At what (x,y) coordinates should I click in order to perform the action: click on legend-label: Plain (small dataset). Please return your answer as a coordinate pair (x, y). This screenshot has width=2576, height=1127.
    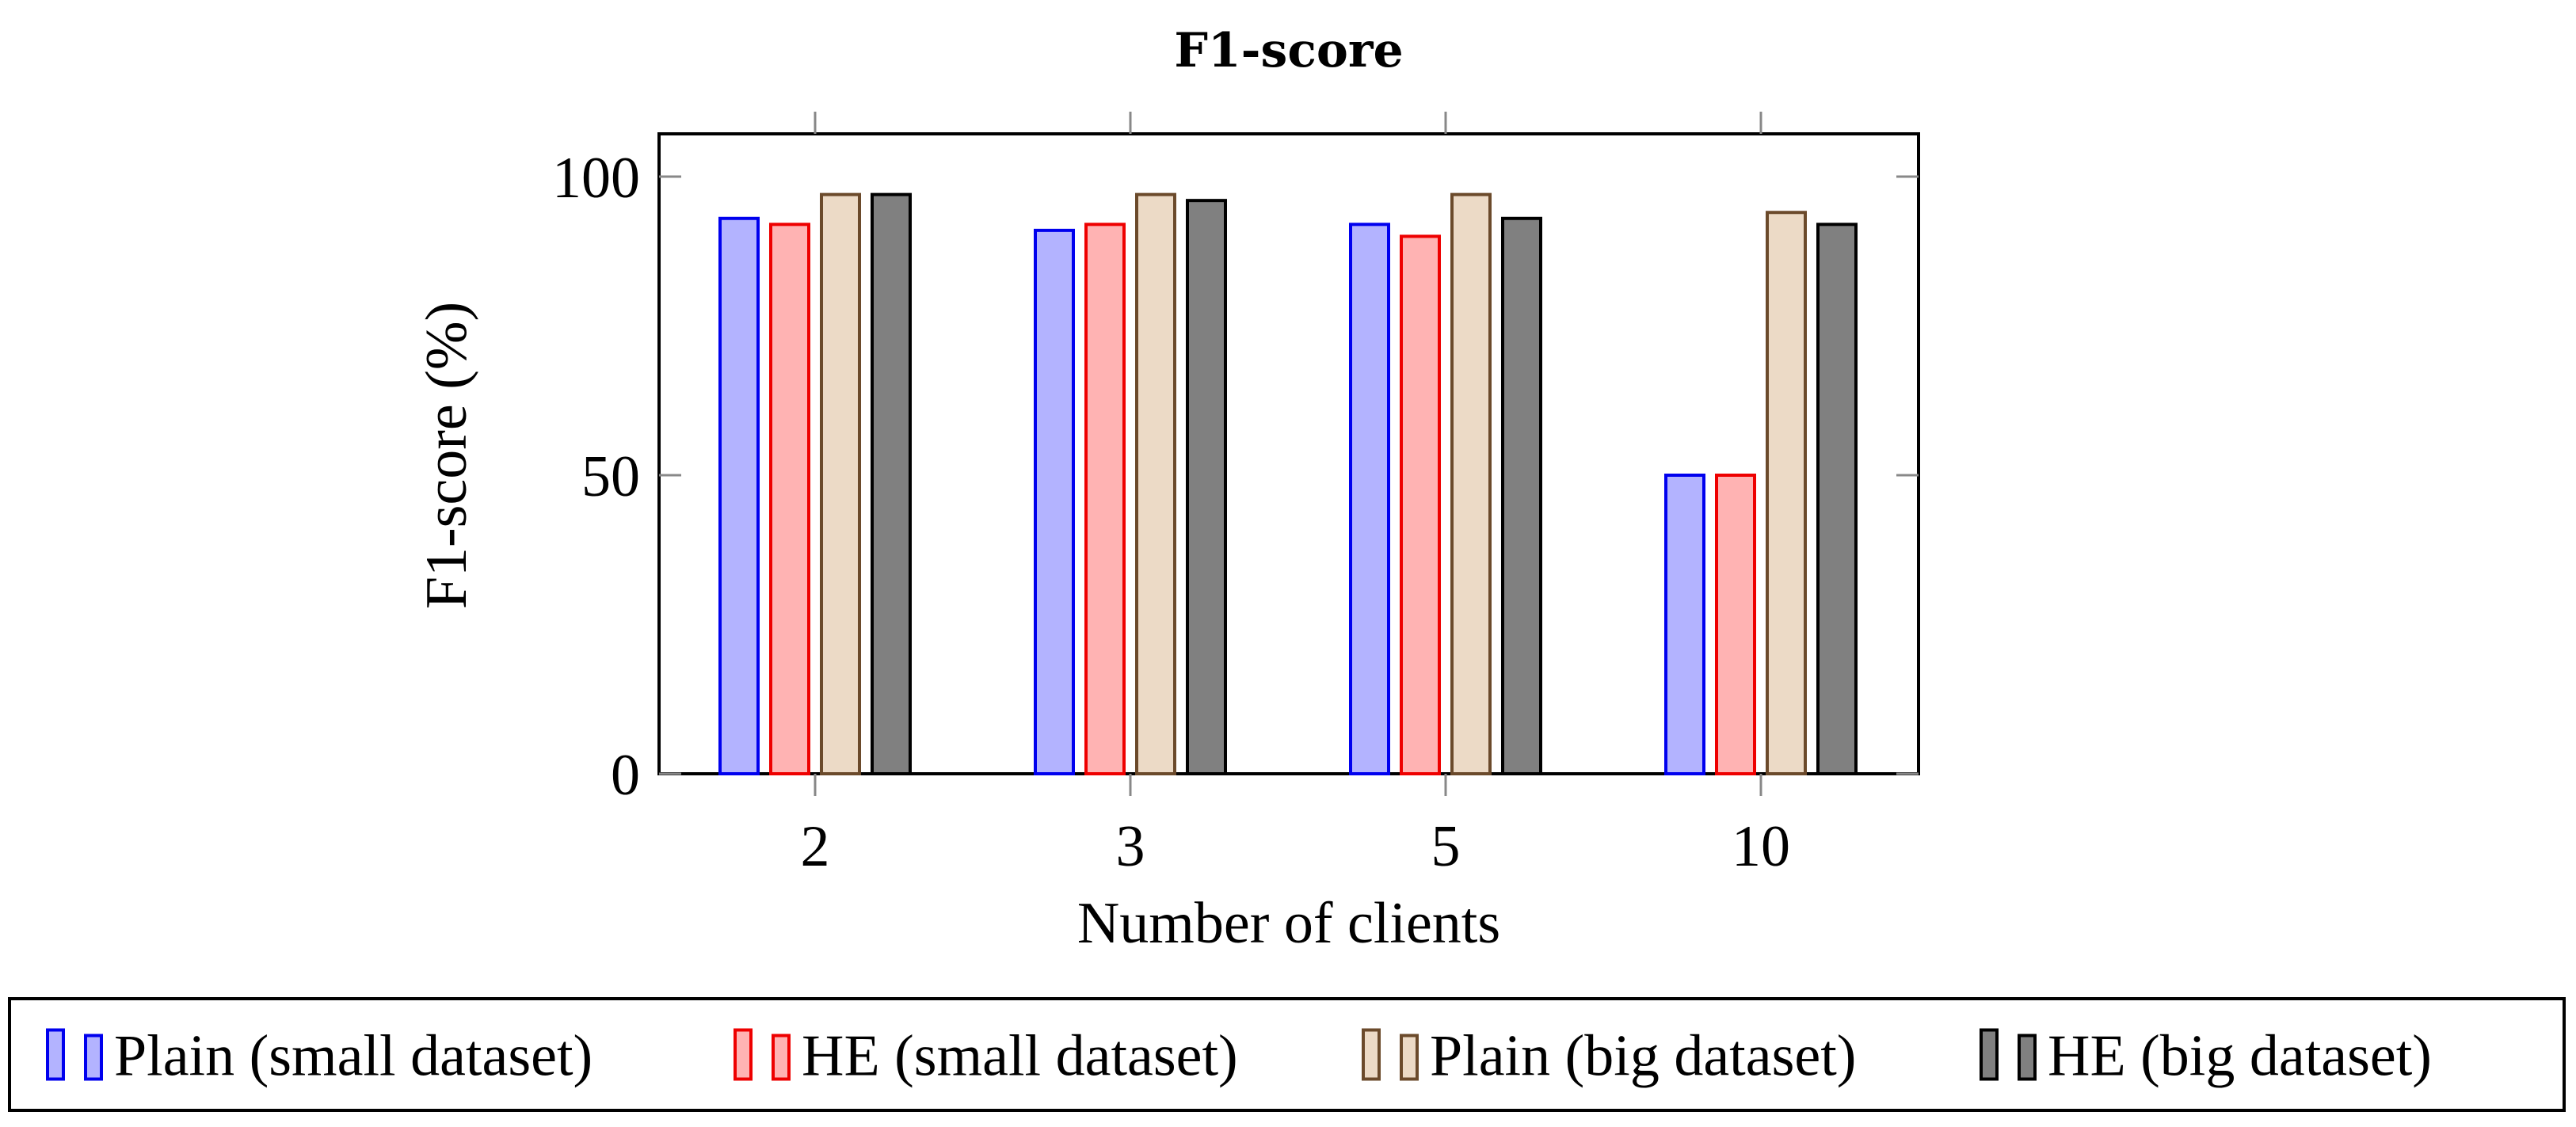
    Looking at the image, I should click on (354, 1056).